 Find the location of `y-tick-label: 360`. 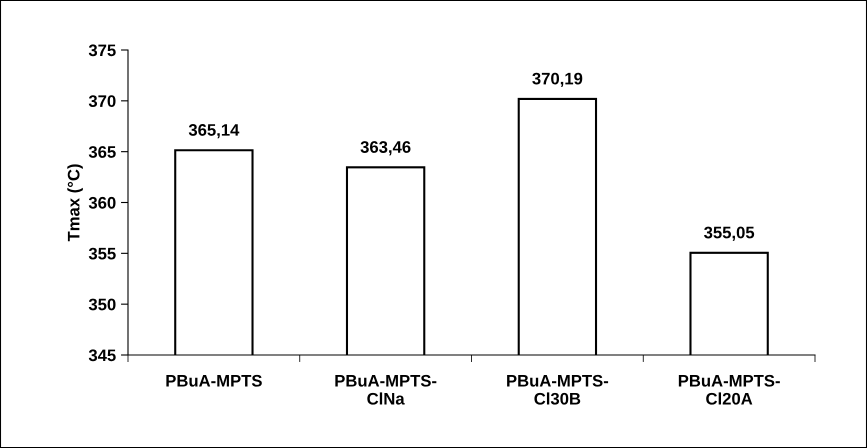

y-tick-label: 360 is located at coordinates (102, 202).